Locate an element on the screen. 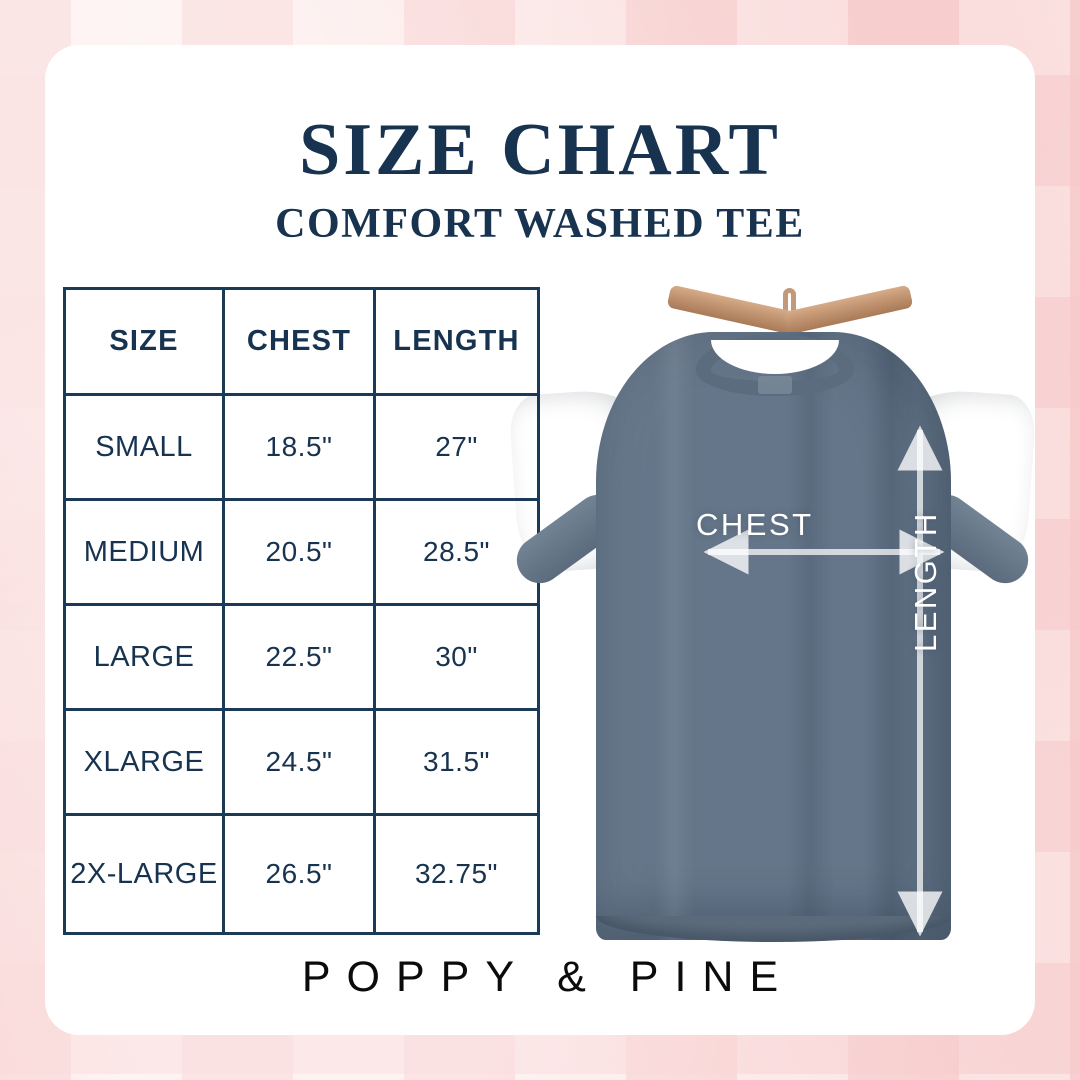  cell-chest: 22.5" is located at coordinates (299, 657).